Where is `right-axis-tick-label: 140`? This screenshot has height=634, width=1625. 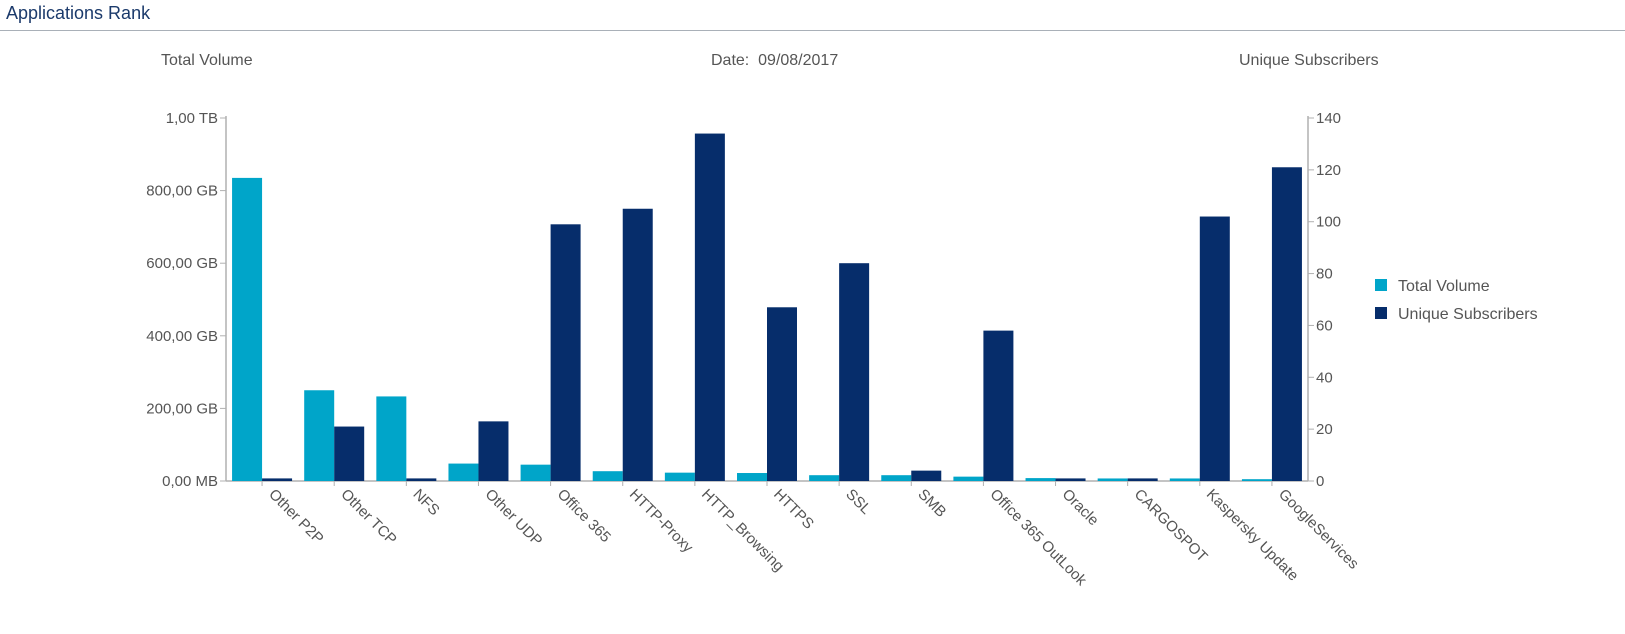
right-axis-tick-label: 140 is located at coordinates (1328, 118).